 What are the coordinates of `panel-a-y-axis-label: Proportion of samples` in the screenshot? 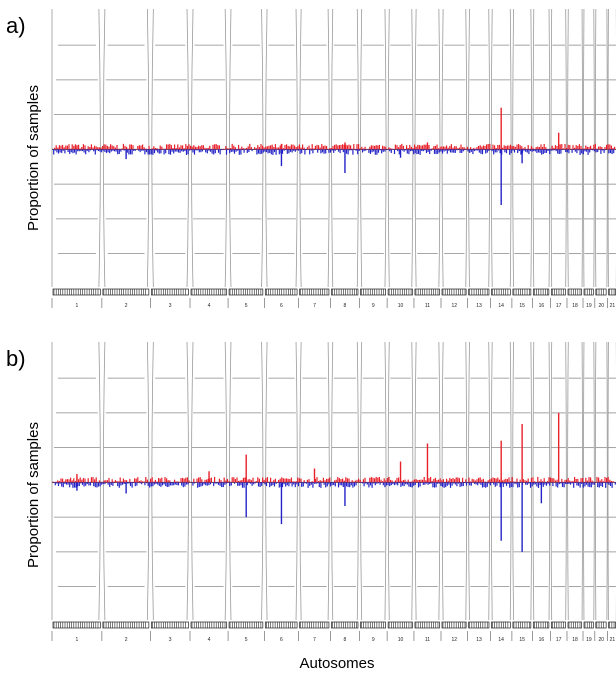 It's located at (33, 158).